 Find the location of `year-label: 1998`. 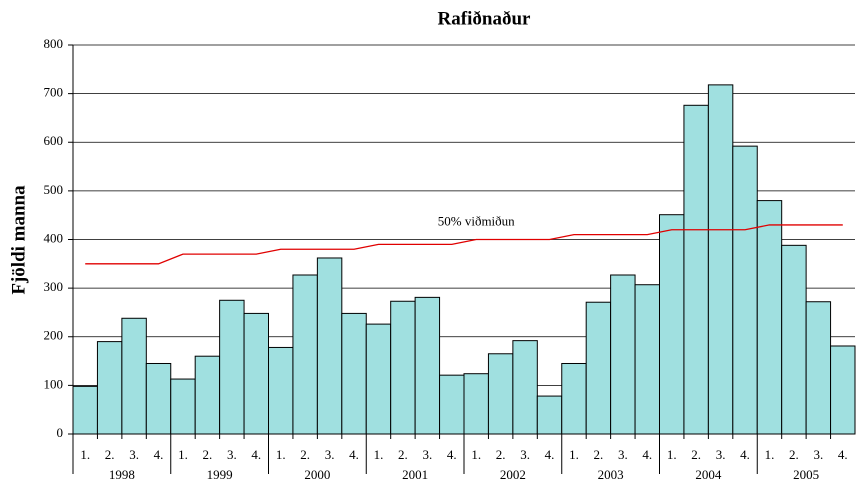

year-label: 1998 is located at coordinates (122, 474).